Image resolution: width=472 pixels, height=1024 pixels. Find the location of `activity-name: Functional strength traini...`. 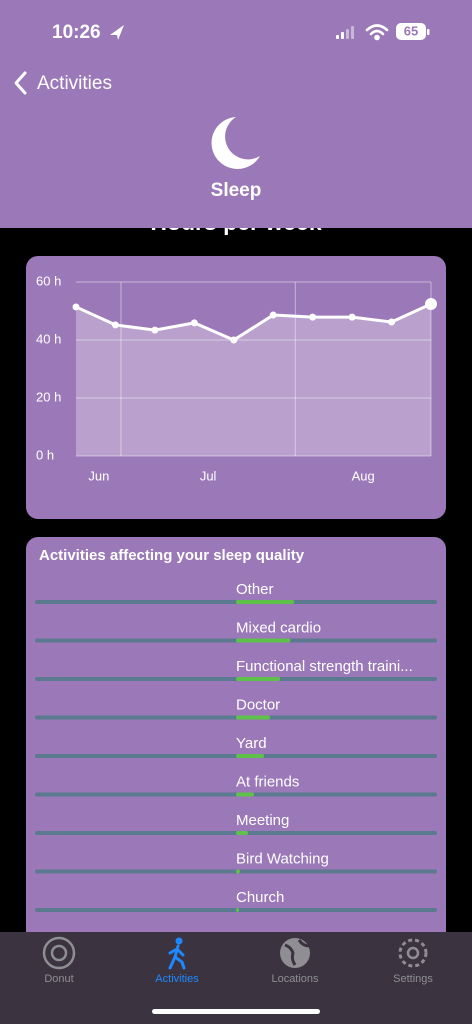

activity-name: Functional strength traini... is located at coordinates (324, 666).